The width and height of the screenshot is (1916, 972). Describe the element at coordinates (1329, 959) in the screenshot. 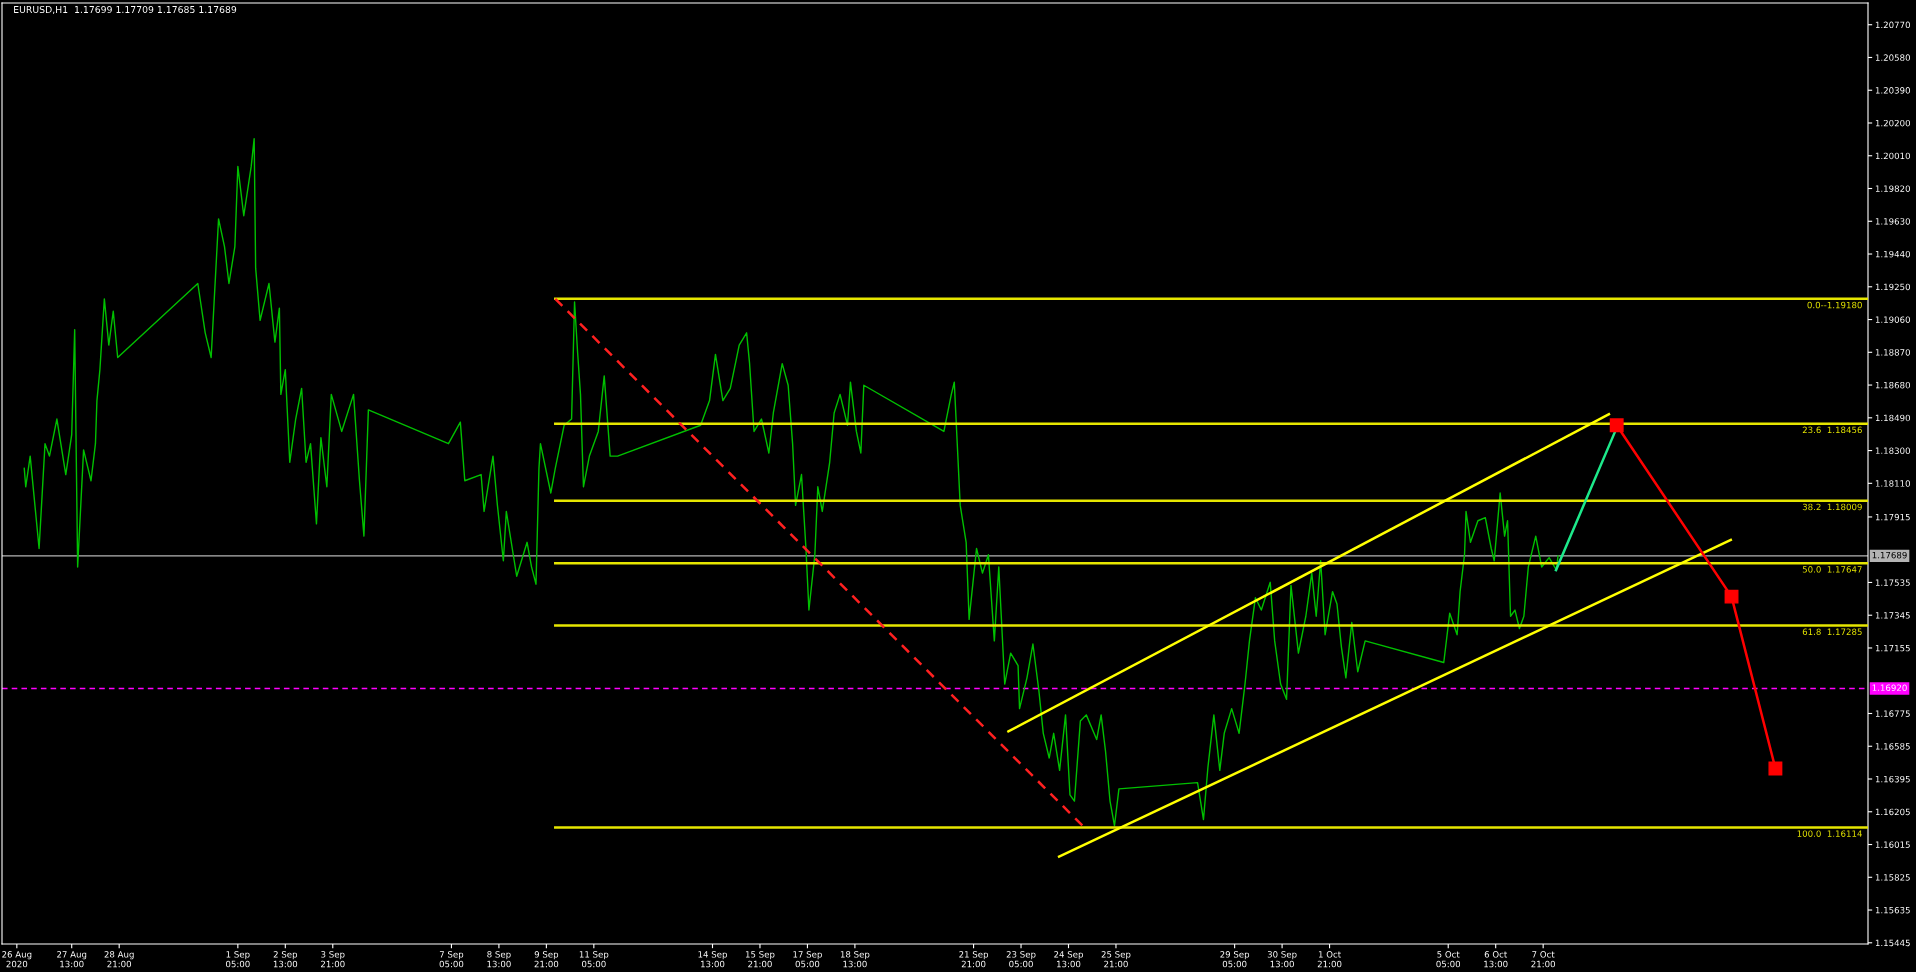

I see `x-tick-label: 1 Oct 21:00` at that location.